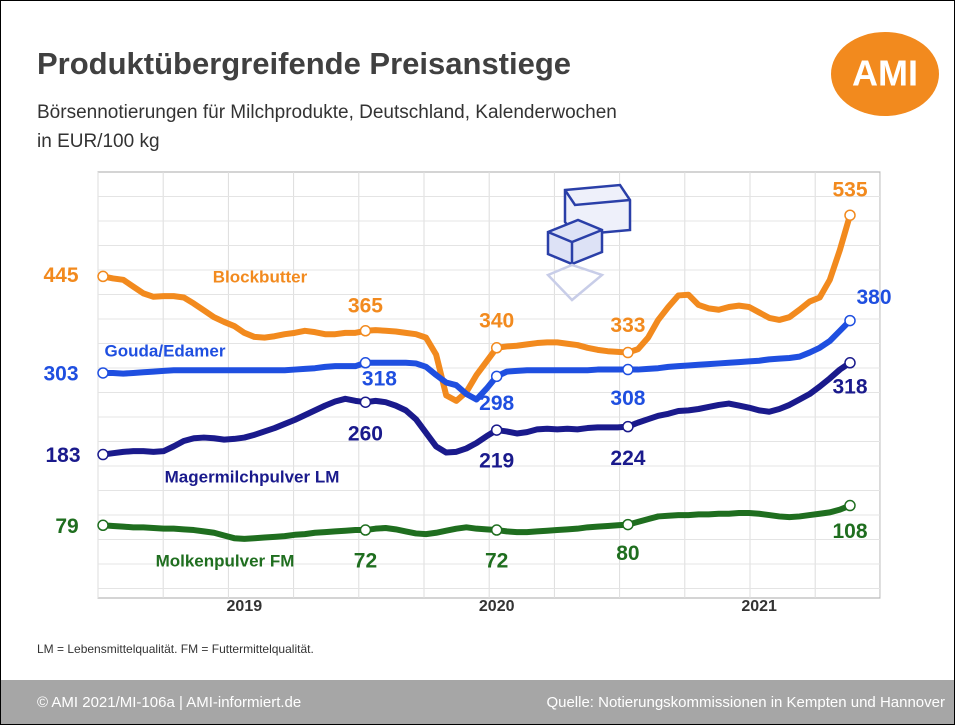 The height and width of the screenshot is (725, 955). Describe the element at coordinates (62, 455) in the screenshot. I see `data-label: 183` at that location.